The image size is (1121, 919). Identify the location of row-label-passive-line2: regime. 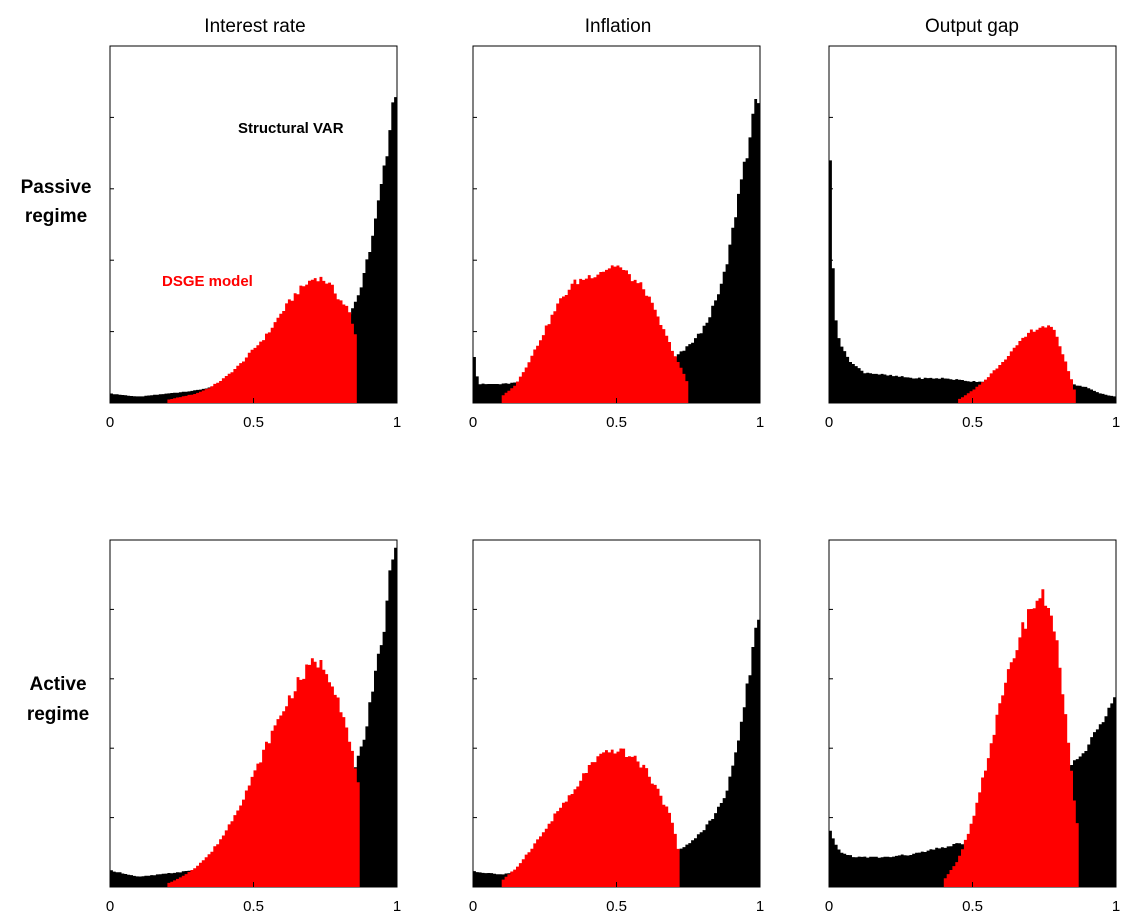
(56, 216).